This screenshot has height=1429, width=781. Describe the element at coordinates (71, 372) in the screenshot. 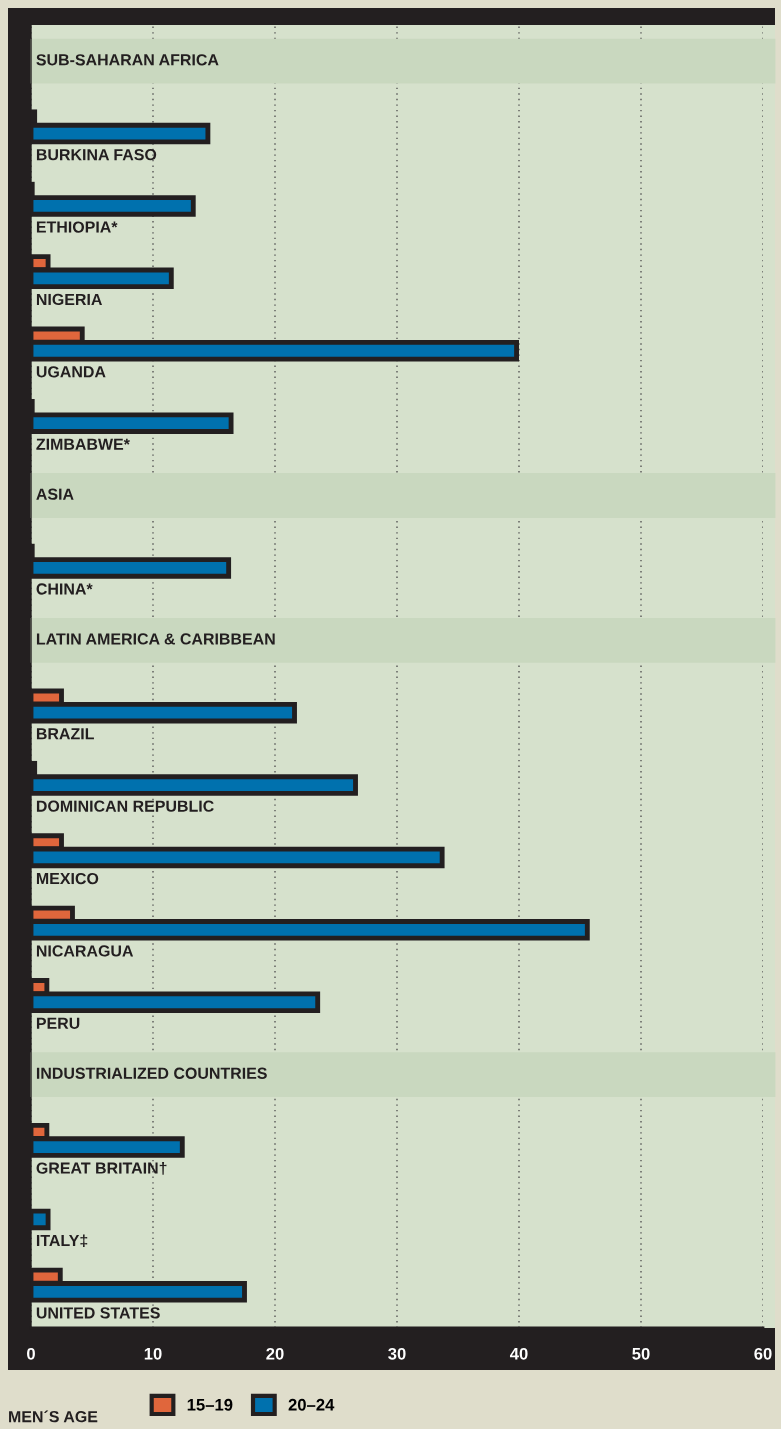

I see `y-tick-label: UGANDA` at that location.